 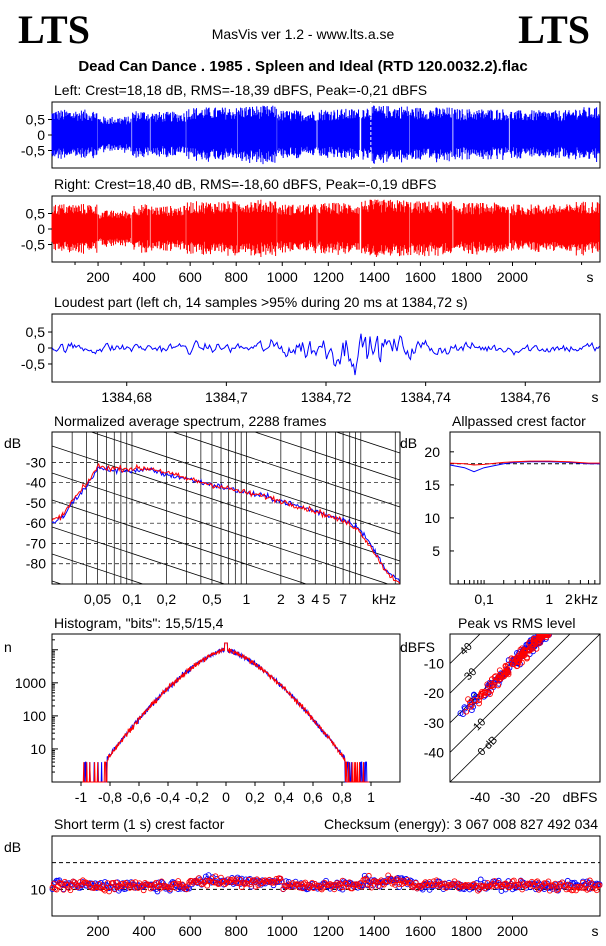 What do you see at coordinates (226, 397) in the screenshot?
I see `loudest-xtick-label: 1384,7` at bounding box center [226, 397].